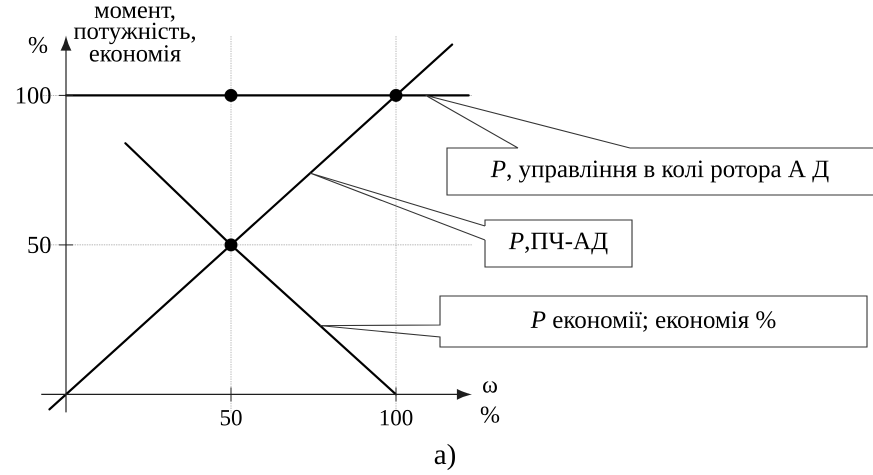 The height and width of the screenshot is (475, 873). What do you see at coordinates (659, 171) in the screenshot?
I see `annotation: P, управління в колі ротора А Д` at bounding box center [659, 171].